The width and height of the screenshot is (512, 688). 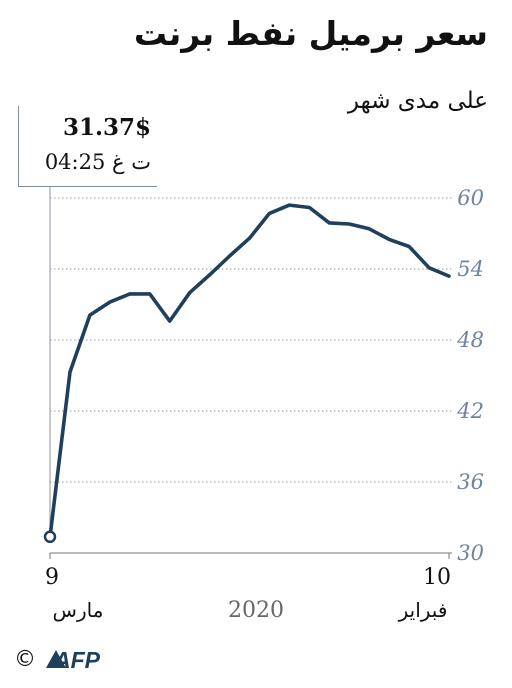 I want to click on copyright-icon: ©, so click(x=25, y=659).